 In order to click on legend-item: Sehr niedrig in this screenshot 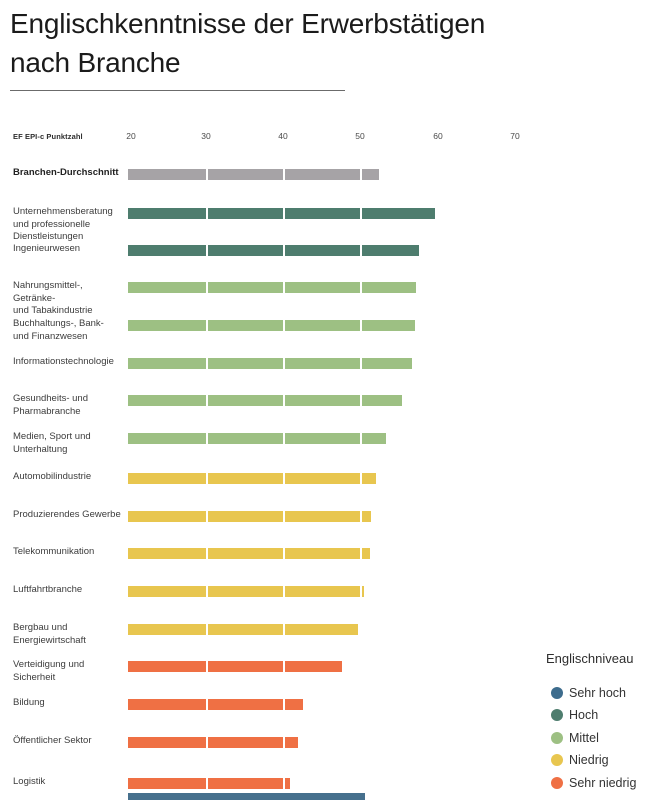, I will do `click(593, 783)`.